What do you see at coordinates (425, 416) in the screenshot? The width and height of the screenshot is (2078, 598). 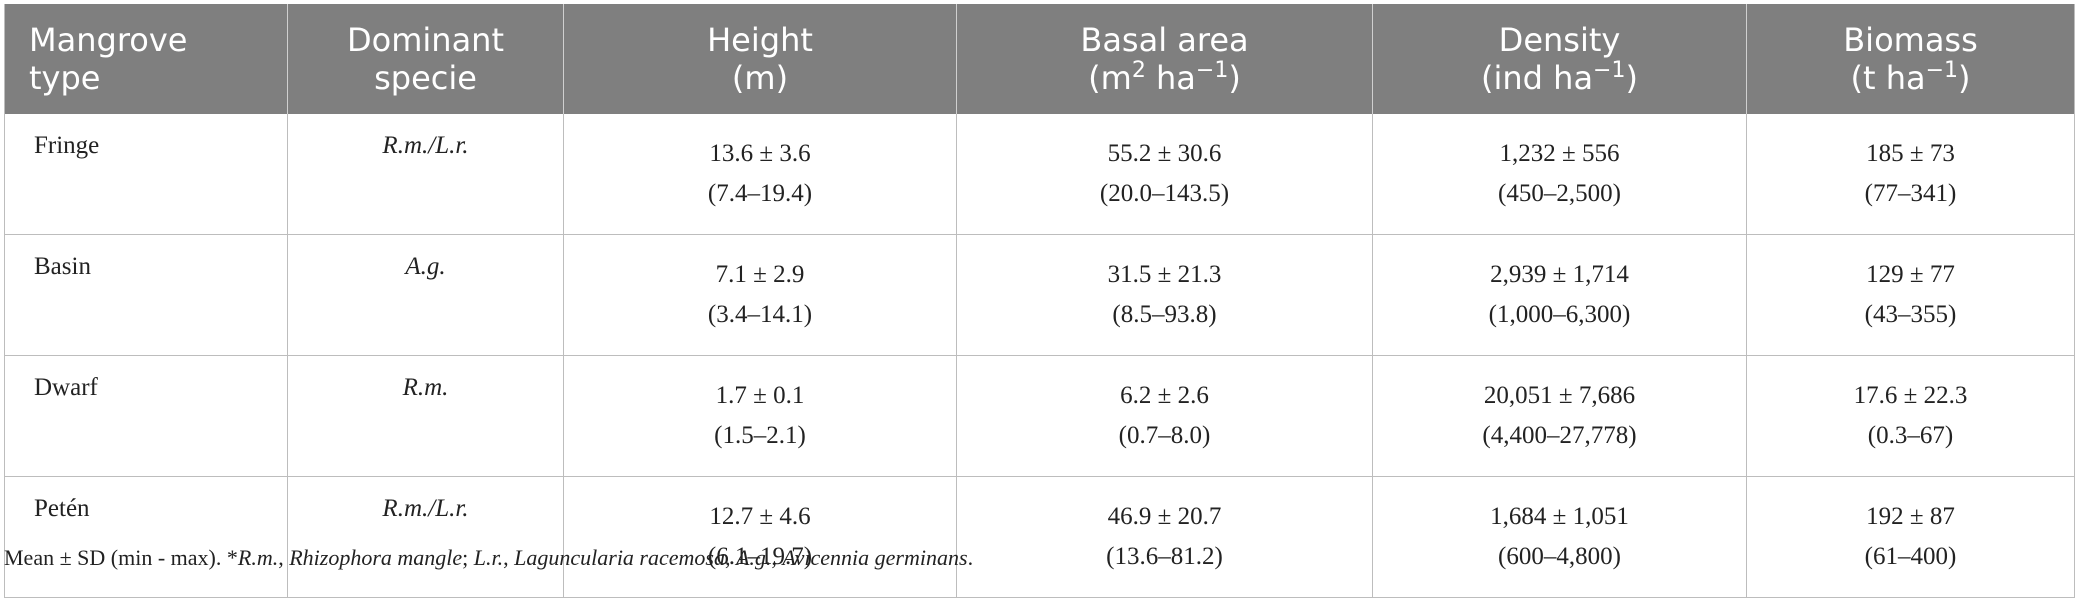 I see `cell-species: R.m.` at bounding box center [425, 416].